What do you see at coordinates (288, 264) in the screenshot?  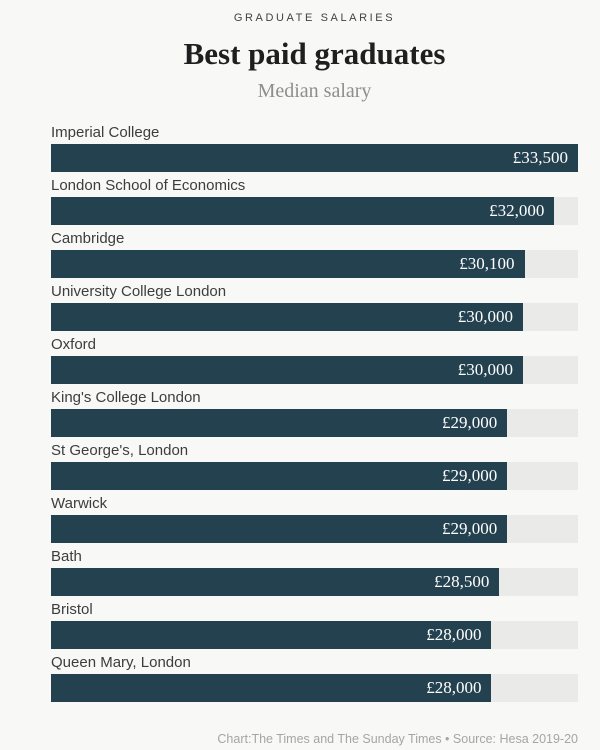 I see `bar-fill: £30,100` at bounding box center [288, 264].